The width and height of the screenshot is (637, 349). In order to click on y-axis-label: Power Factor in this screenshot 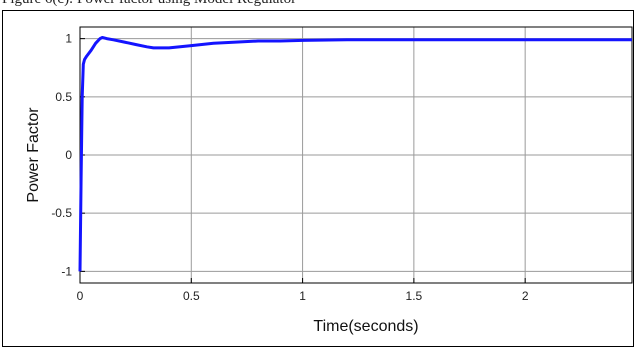, I will do `click(33, 155)`.